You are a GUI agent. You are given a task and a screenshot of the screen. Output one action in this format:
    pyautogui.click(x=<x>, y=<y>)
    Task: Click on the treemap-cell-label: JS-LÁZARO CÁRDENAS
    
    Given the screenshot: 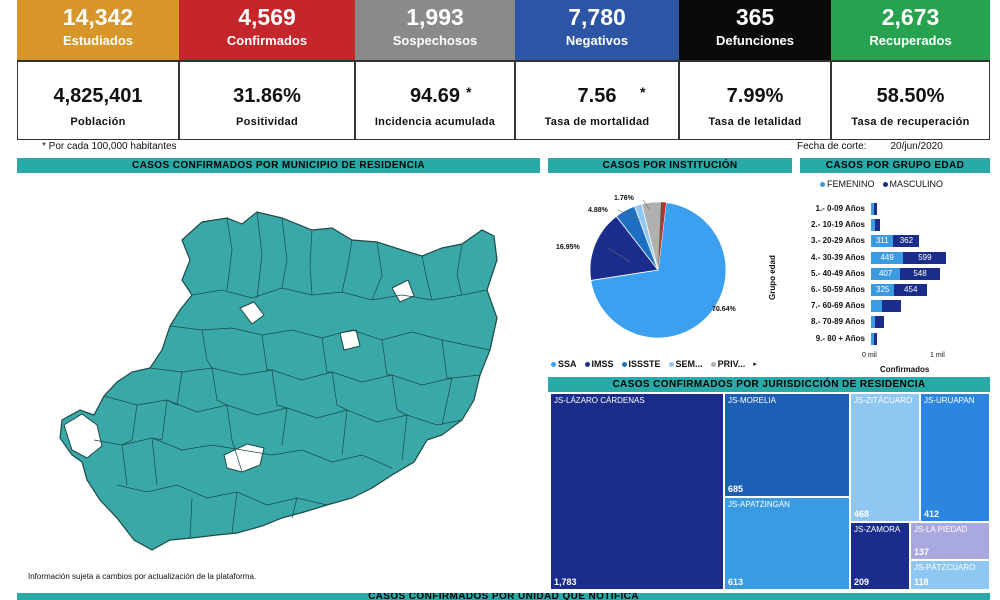 What is the action you would take?
    pyautogui.click(x=599, y=400)
    